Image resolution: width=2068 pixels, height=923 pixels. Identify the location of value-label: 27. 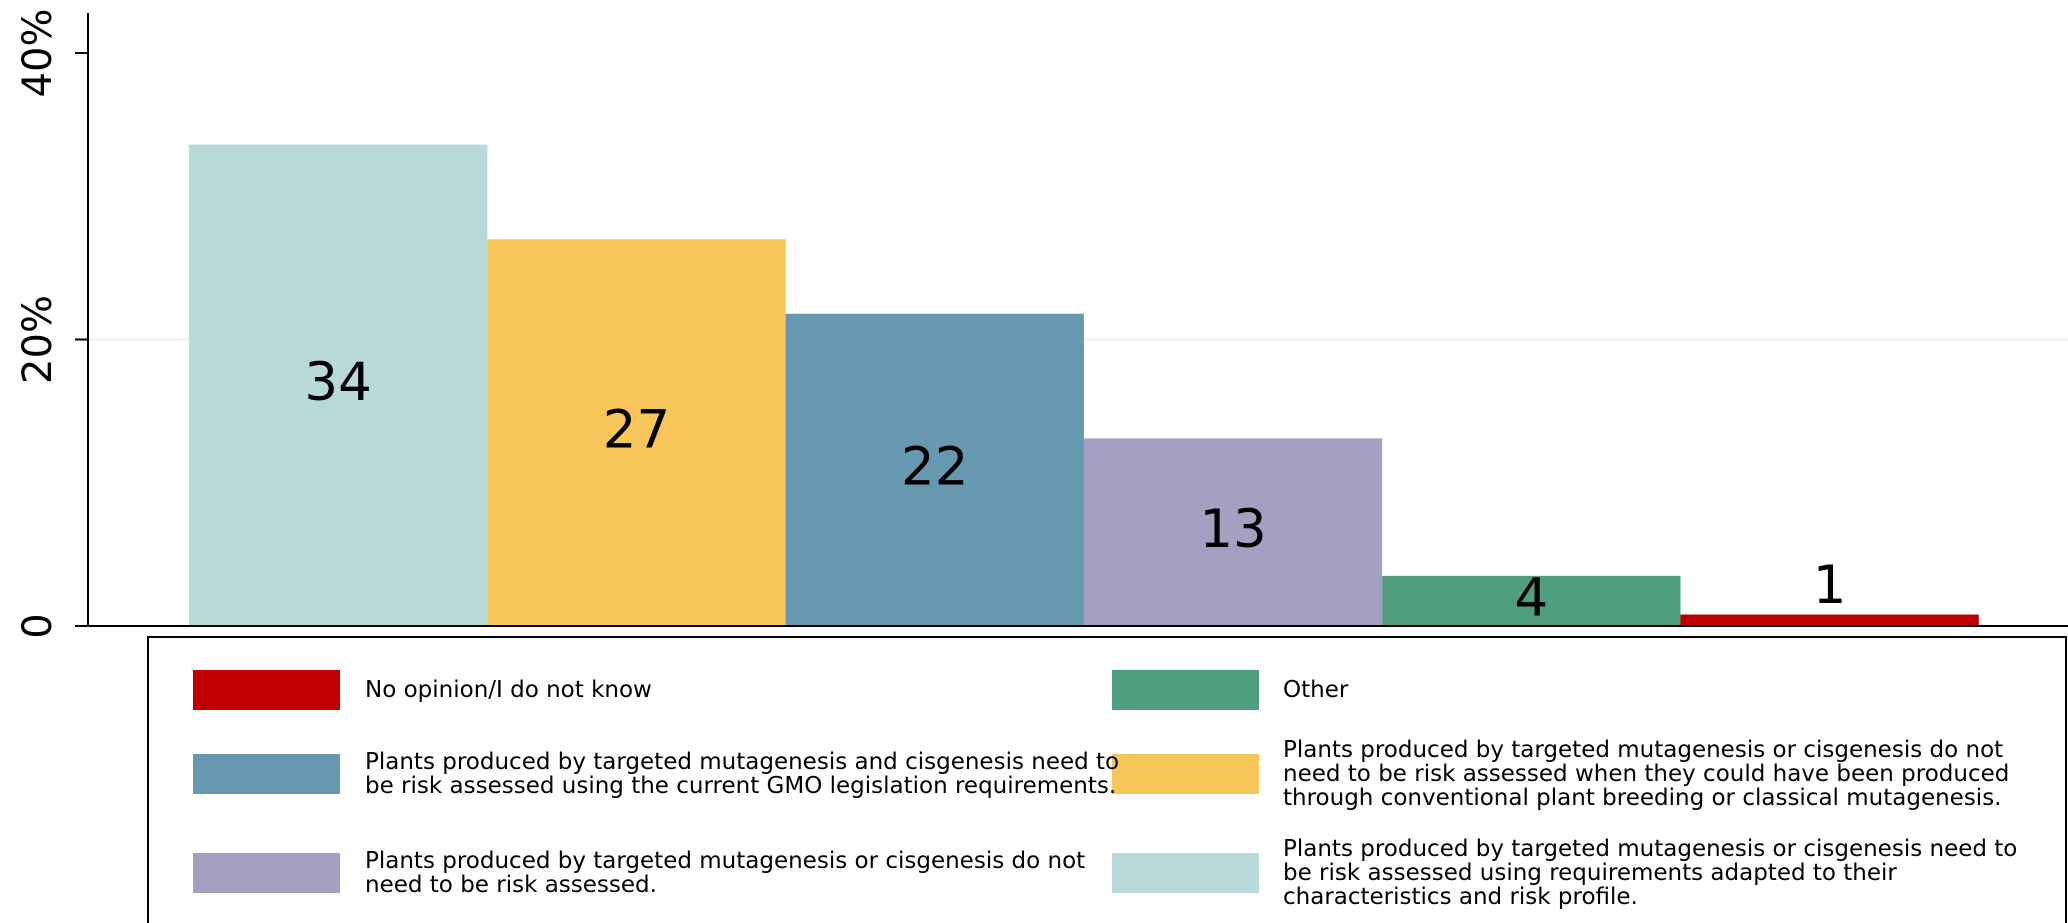
(636, 429).